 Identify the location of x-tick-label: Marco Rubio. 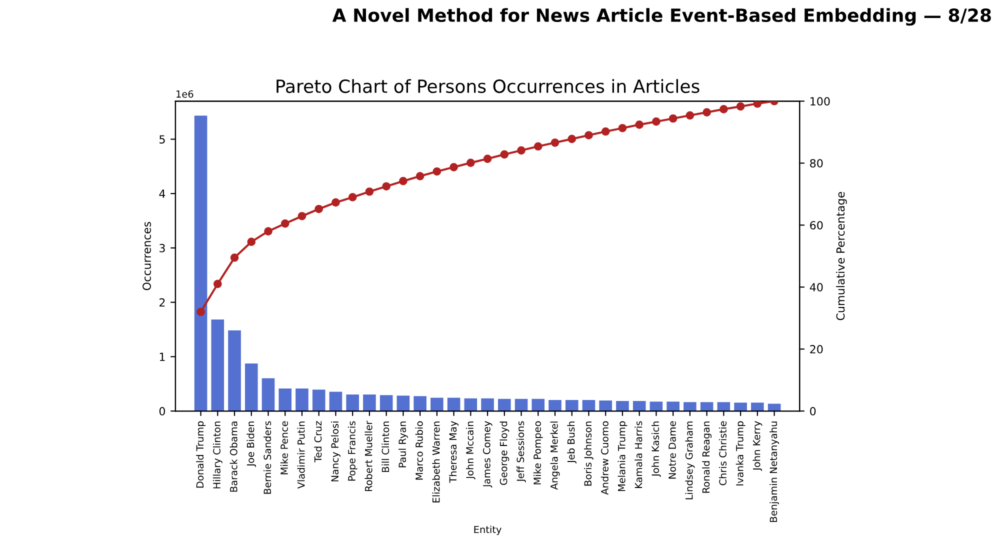
(419, 450).